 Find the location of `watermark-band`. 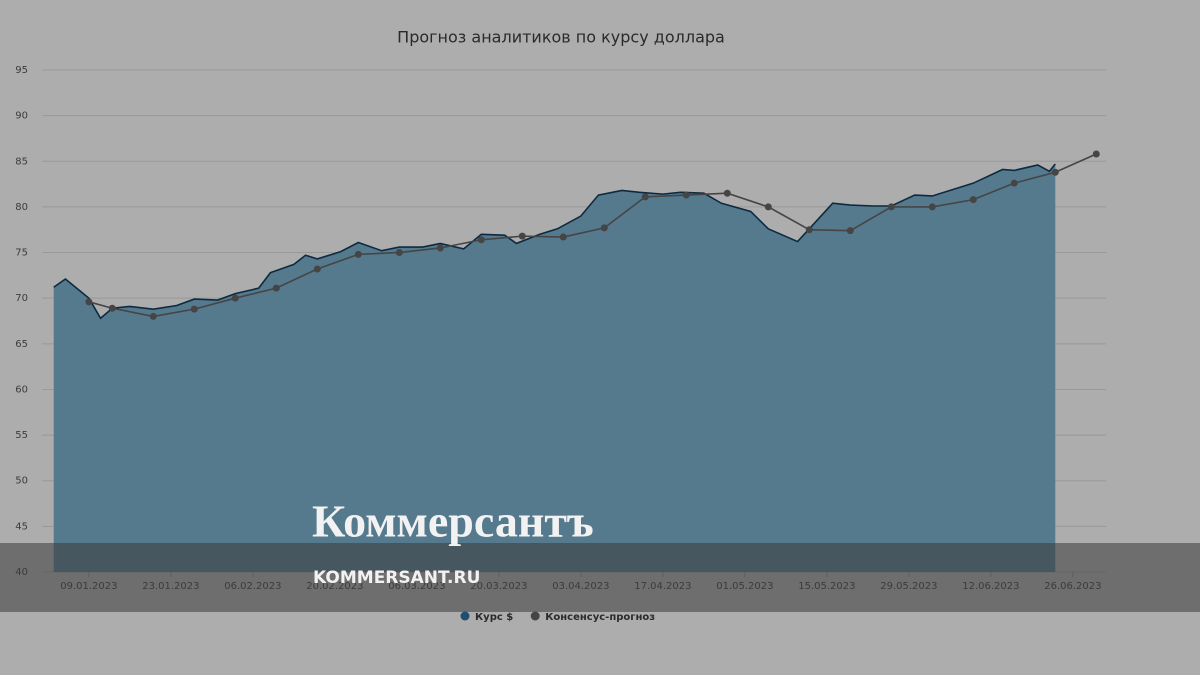

watermark-band is located at coordinates (600, 577).